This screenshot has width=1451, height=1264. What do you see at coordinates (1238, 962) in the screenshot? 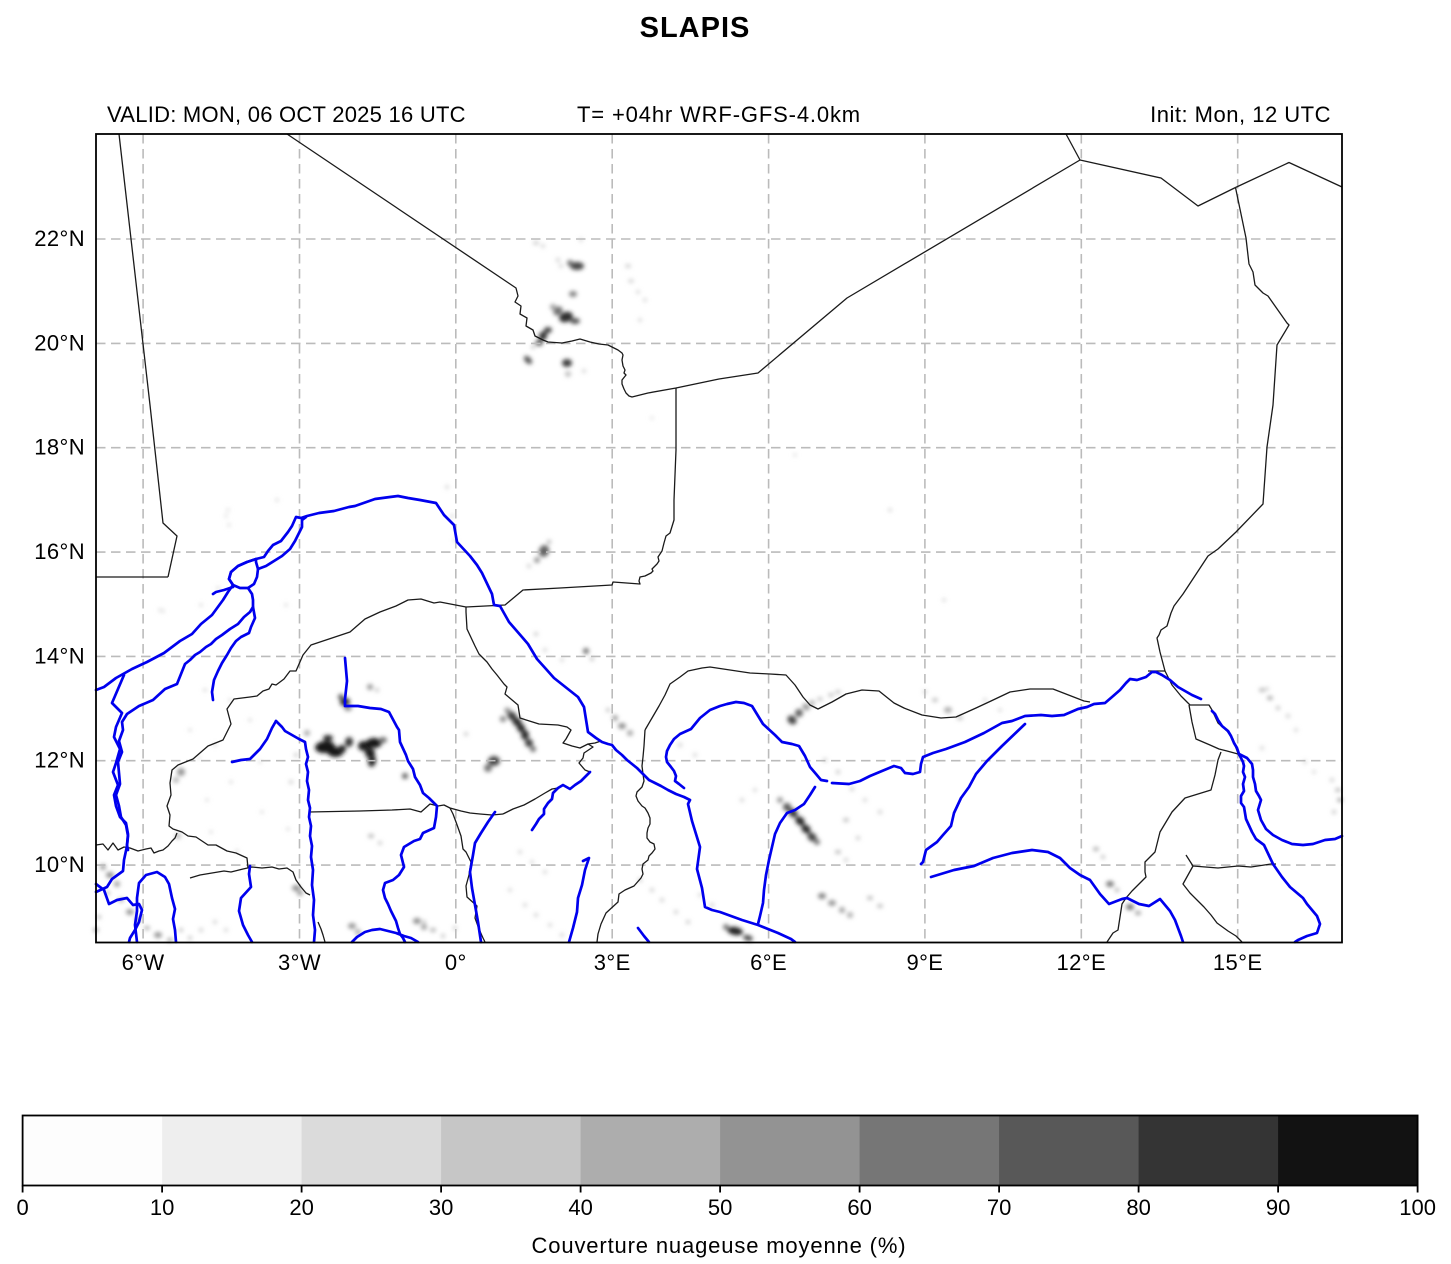
I see `svg-text: 15°E` at bounding box center [1238, 962].